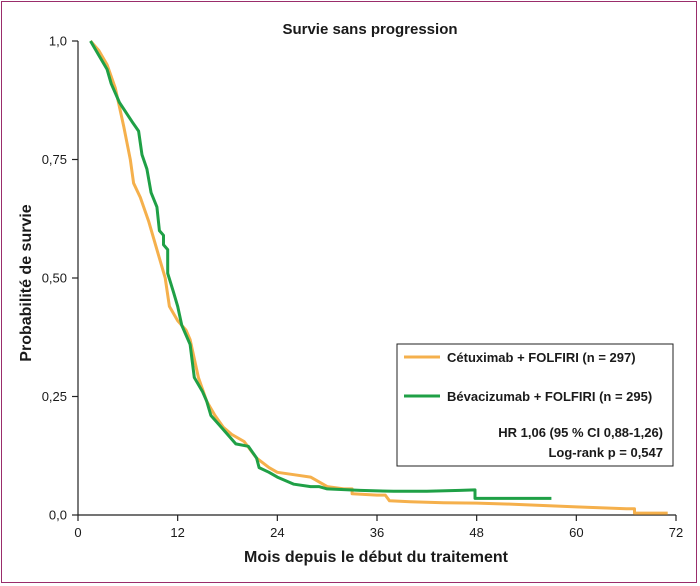 The width and height of the screenshot is (700, 586). Describe the element at coordinates (277, 532) in the screenshot. I see `x-tick-label: 24` at that location.